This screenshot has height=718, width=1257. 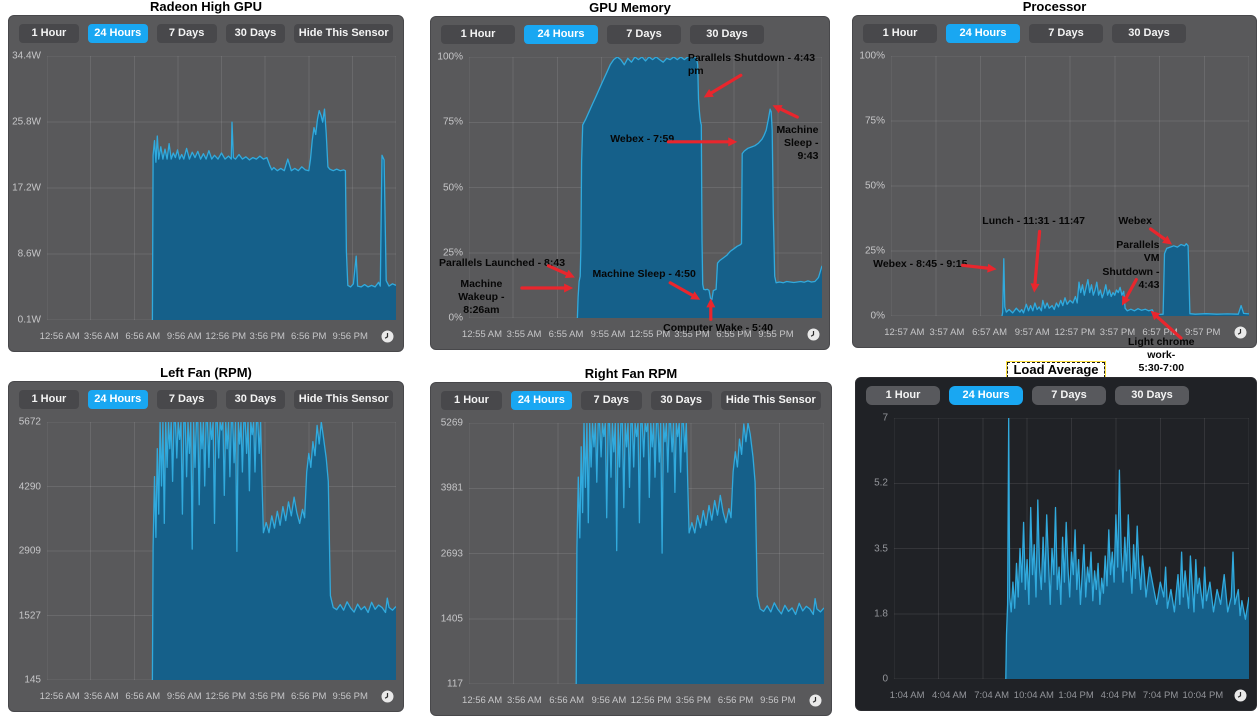 What do you see at coordinates (1056, 370) in the screenshot?
I see `selected-title-marquee: Load Average` at bounding box center [1056, 370].